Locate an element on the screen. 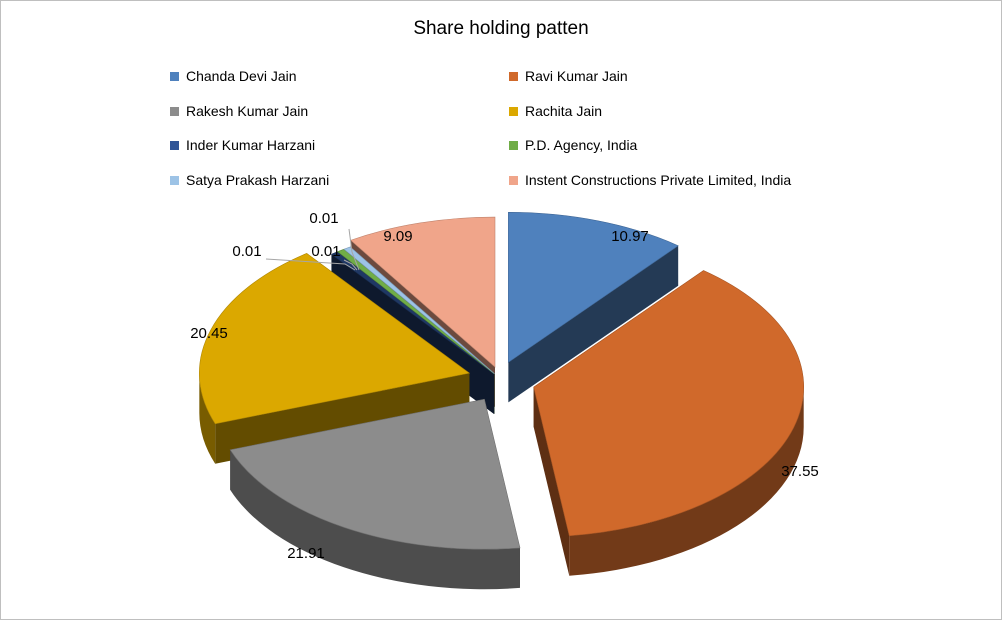 This screenshot has height=620, width=1002. pie-slice-rachita-jain is located at coordinates (335, 339).